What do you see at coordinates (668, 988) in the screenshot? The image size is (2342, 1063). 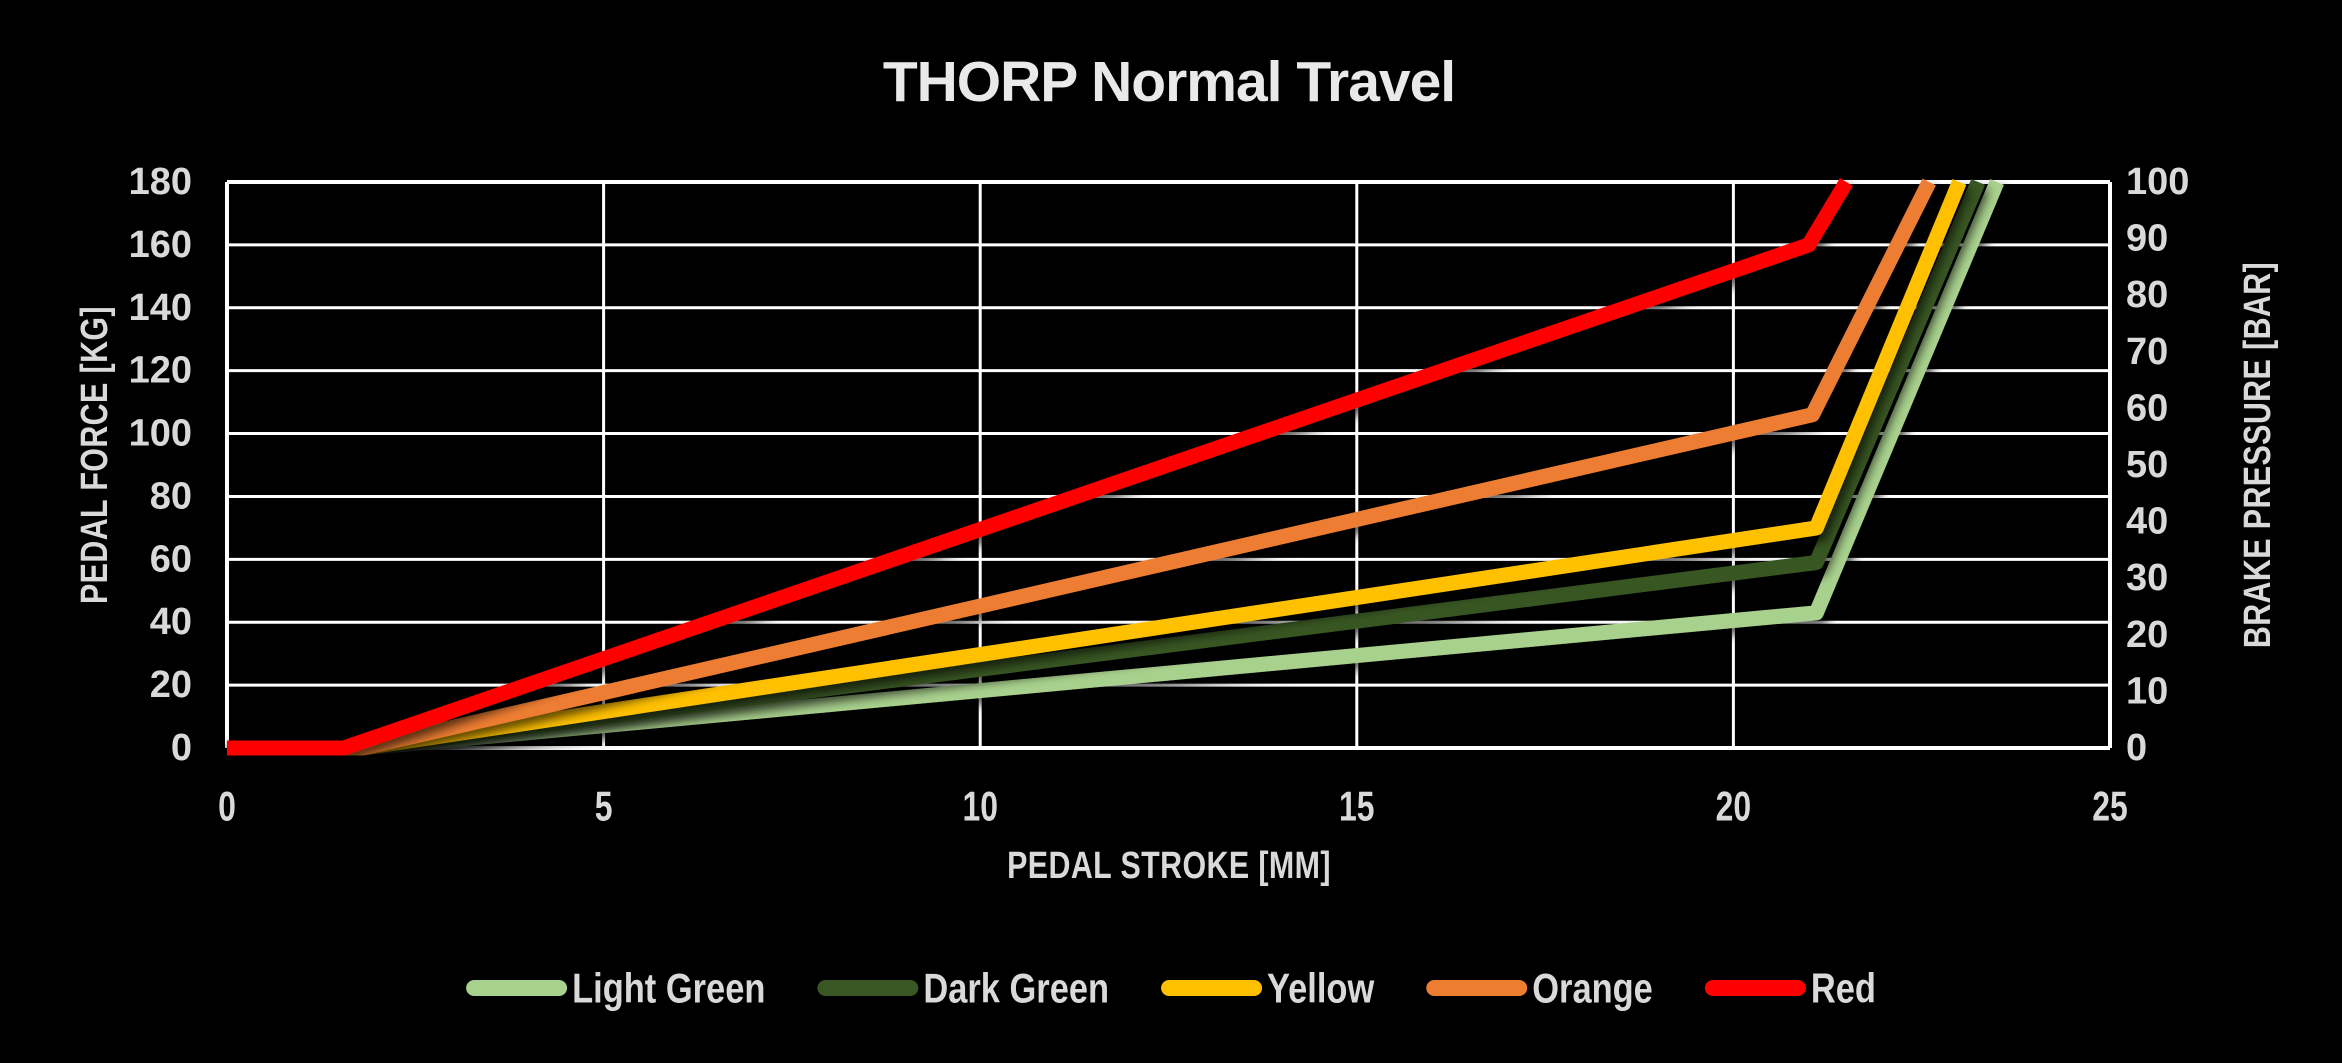 I see `legend-label-light-green: Light Green` at bounding box center [668, 988].